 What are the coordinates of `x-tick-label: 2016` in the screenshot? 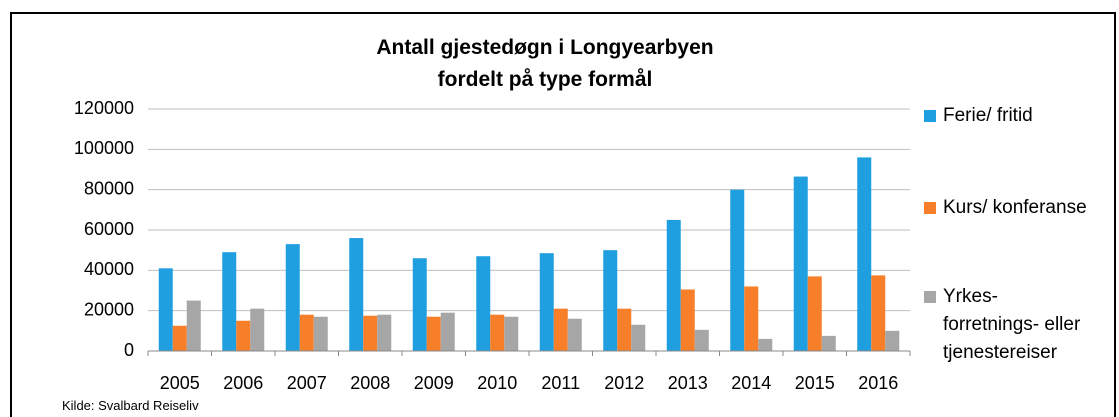 It's located at (878, 383).